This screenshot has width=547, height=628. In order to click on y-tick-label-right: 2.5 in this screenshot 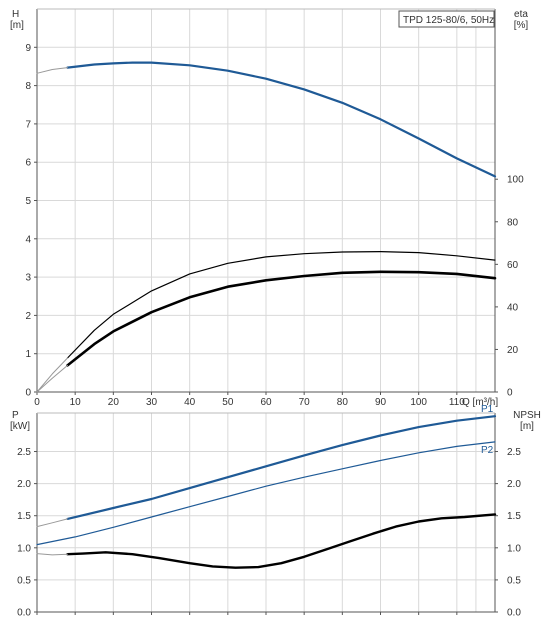, I will do `click(514, 452)`.